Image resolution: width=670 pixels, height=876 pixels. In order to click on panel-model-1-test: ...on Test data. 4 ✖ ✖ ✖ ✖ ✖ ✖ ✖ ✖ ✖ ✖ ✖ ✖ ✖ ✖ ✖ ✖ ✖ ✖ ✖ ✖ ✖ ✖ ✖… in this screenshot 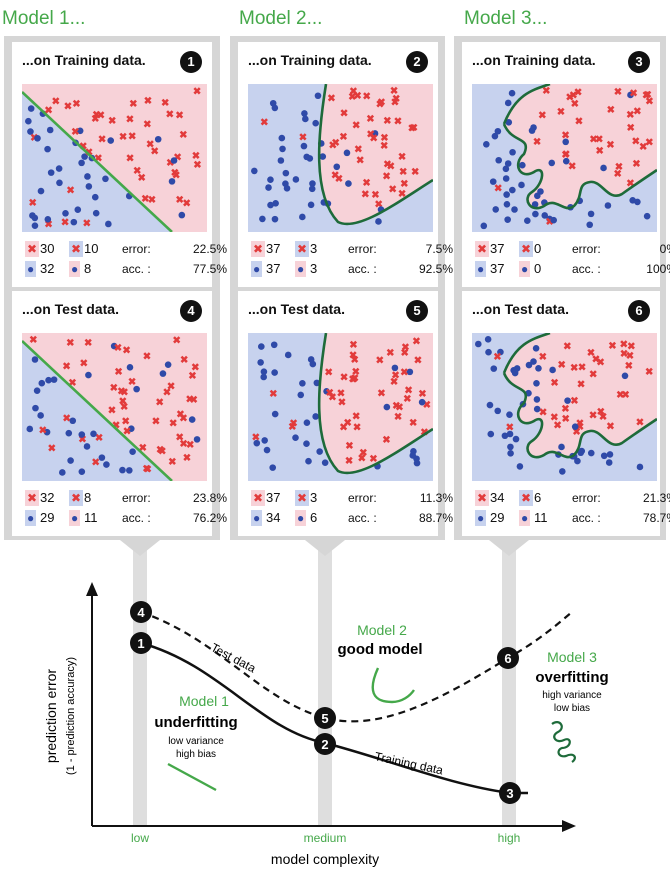, I will do `click(119, 413)`.